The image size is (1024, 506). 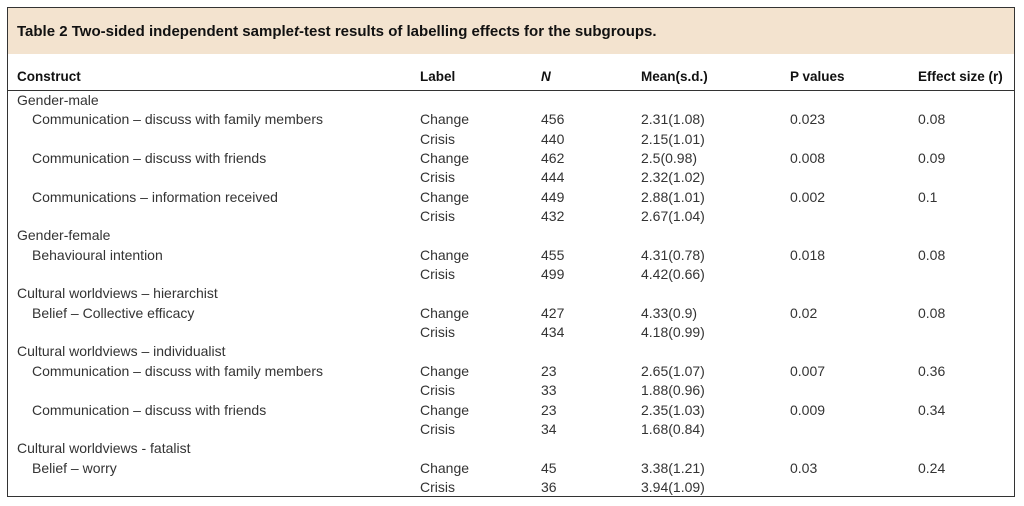 What do you see at coordinates (58, 100) in the screenshot?
I see `group-heading: Gender-male` at bounding box center [58, 100].